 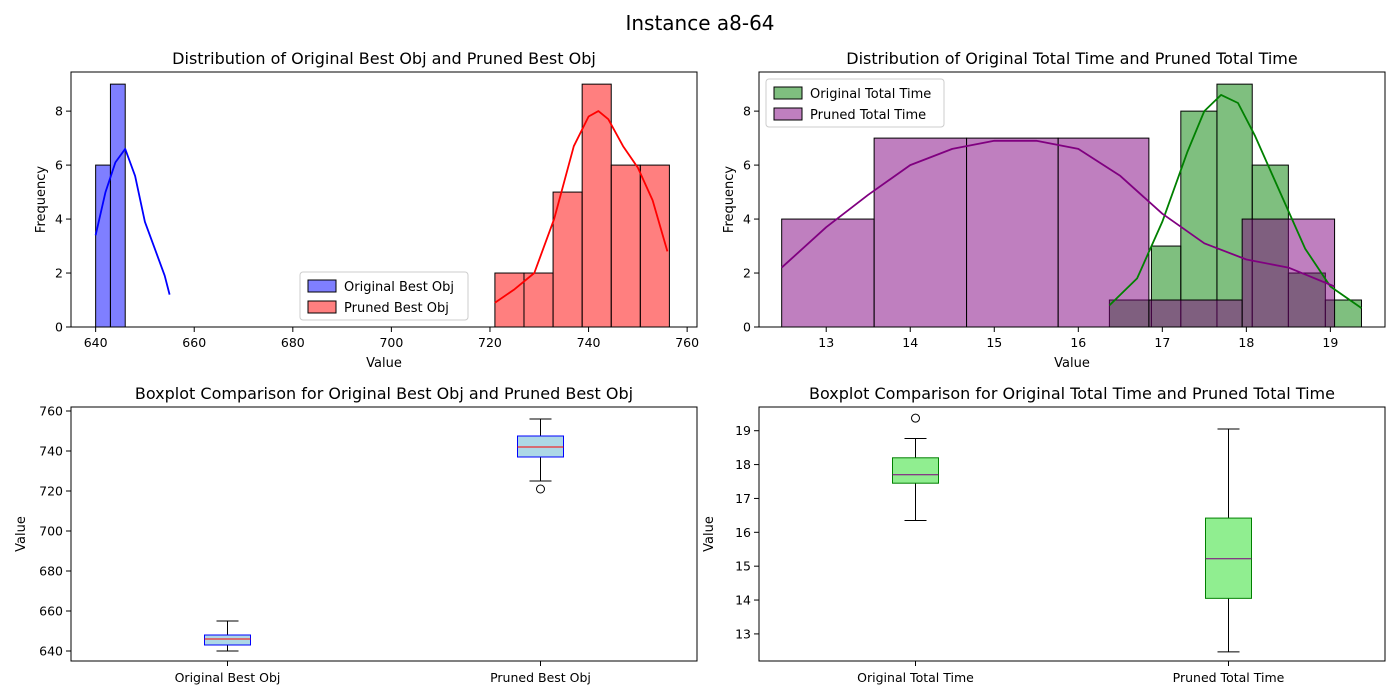 I want to click on y-tick-label: 680, so click(x=51, y=571).